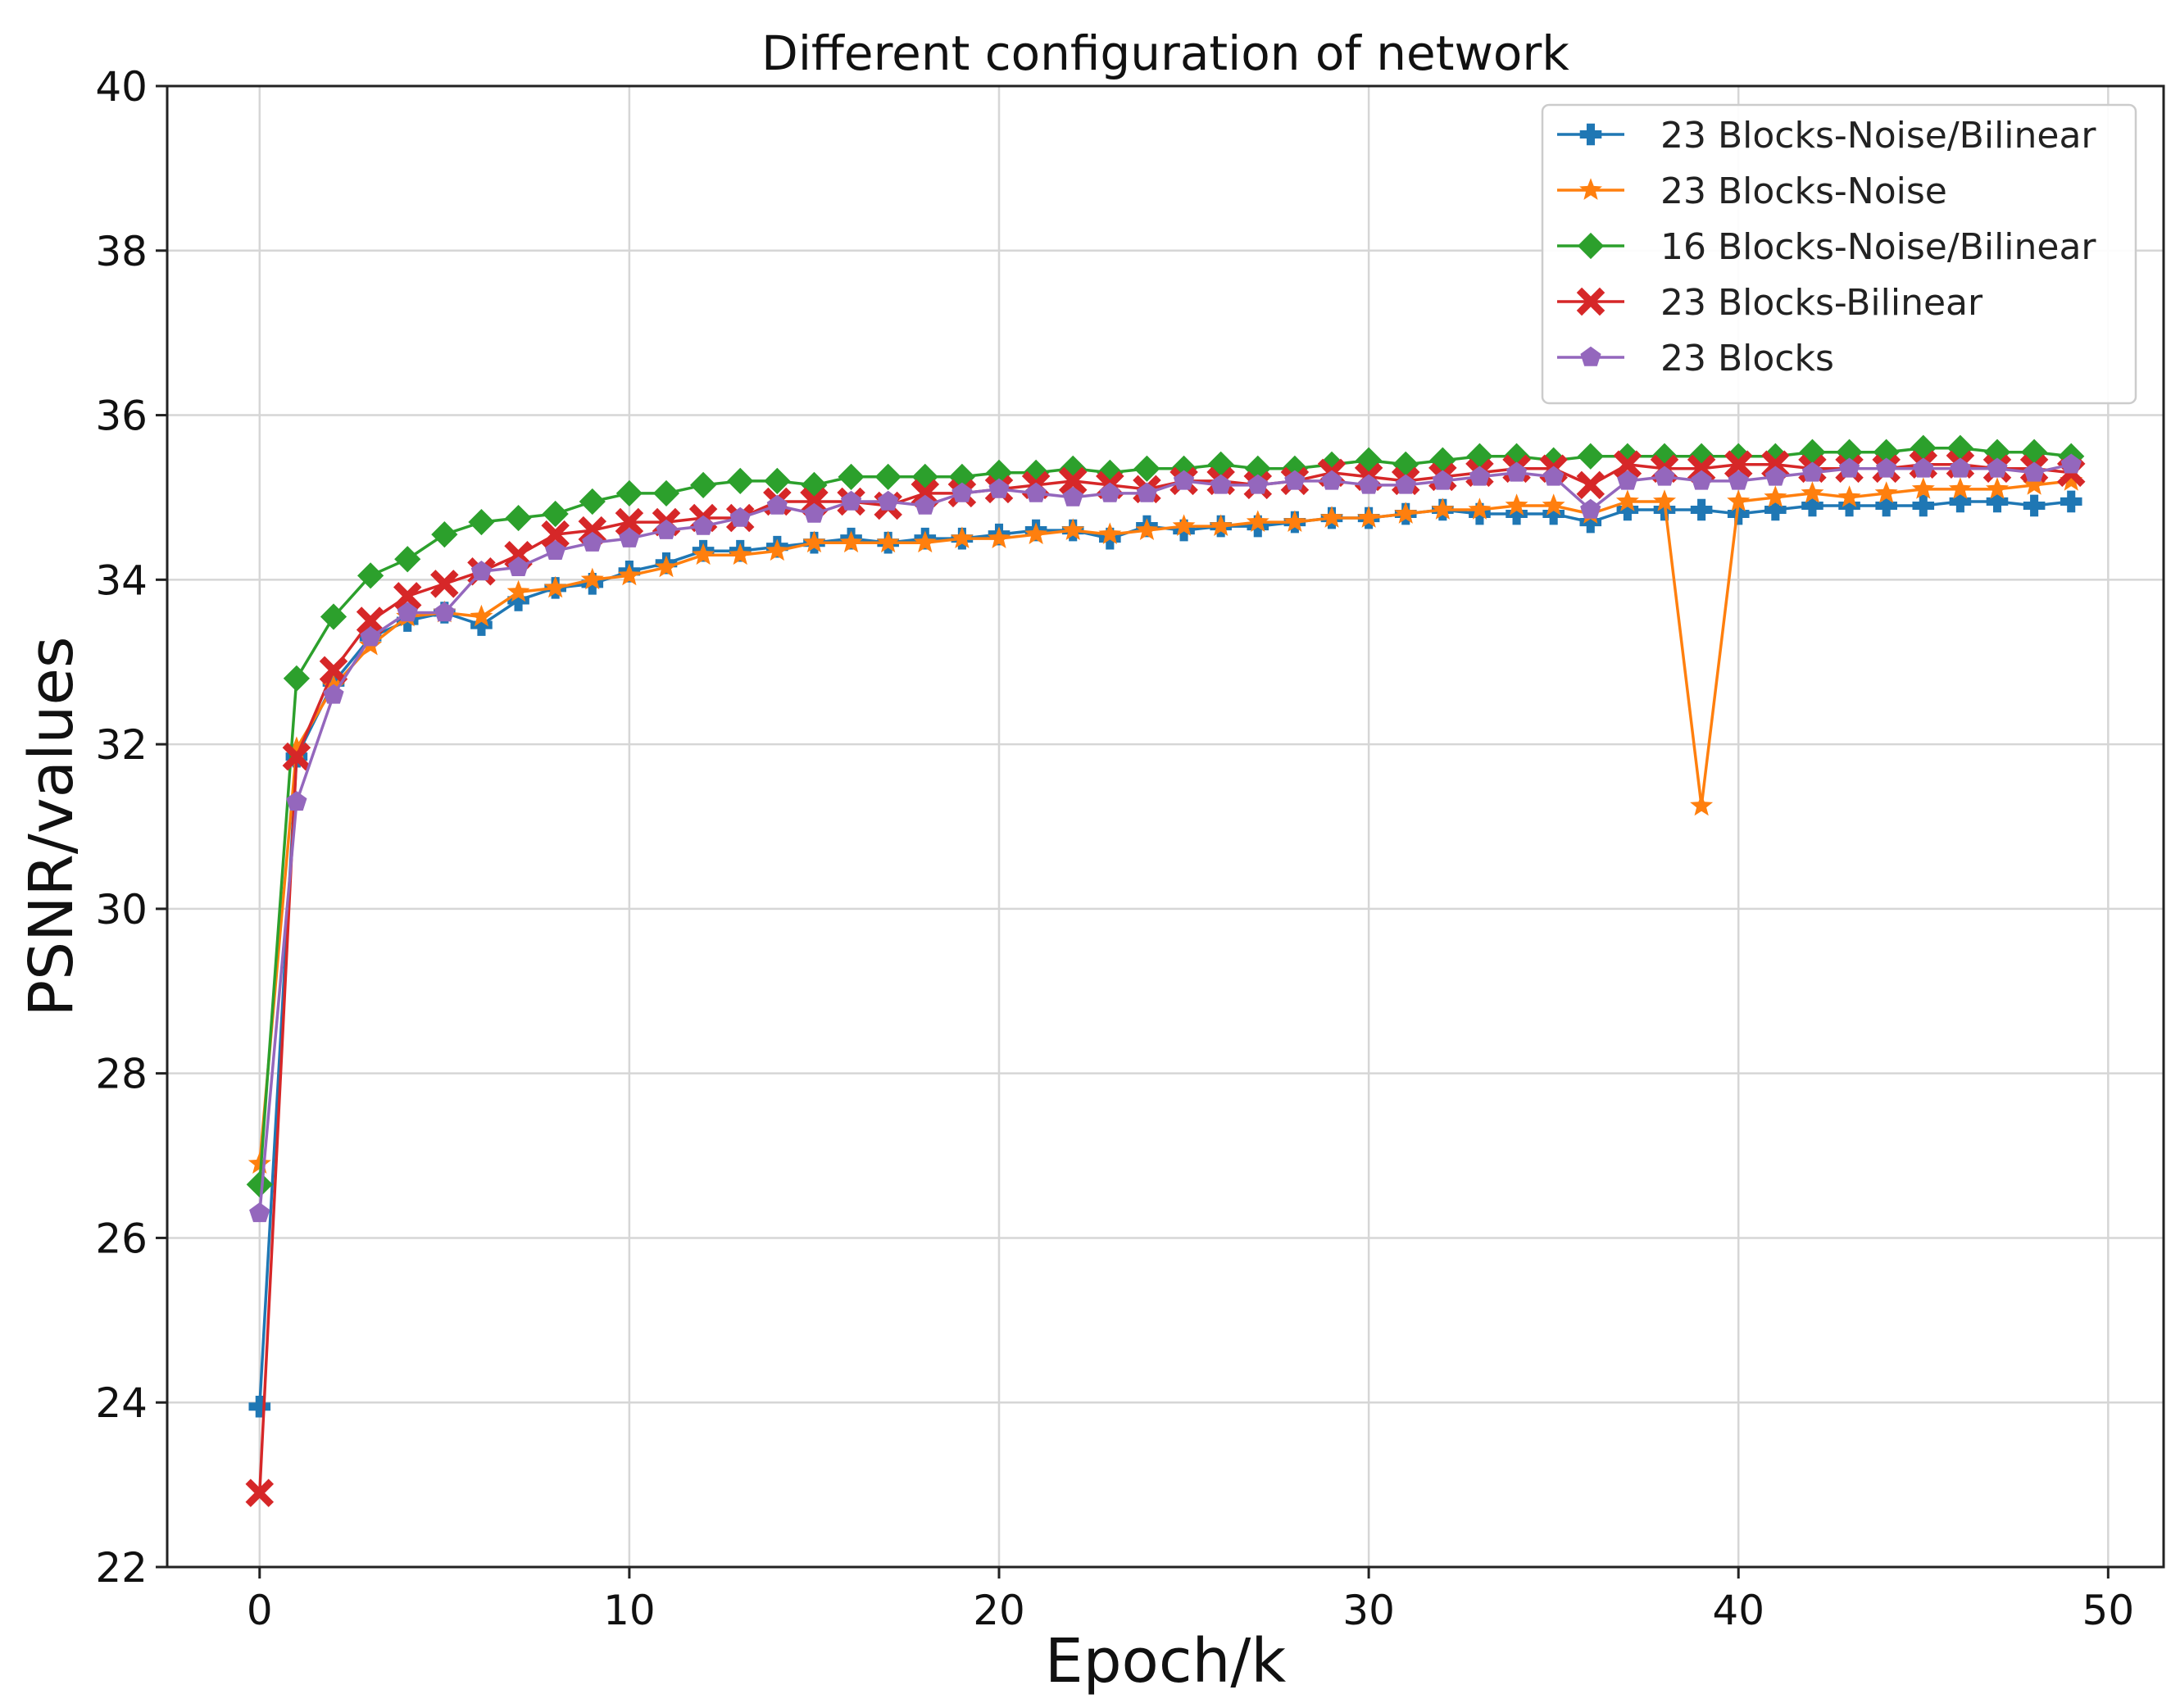 This screenshot has height=1708, width=2180. What do you see at coordinates (1695, 358) in the screenshot?
I see `legend-item: 23 Blocks` at bounding box center [1695, 358].